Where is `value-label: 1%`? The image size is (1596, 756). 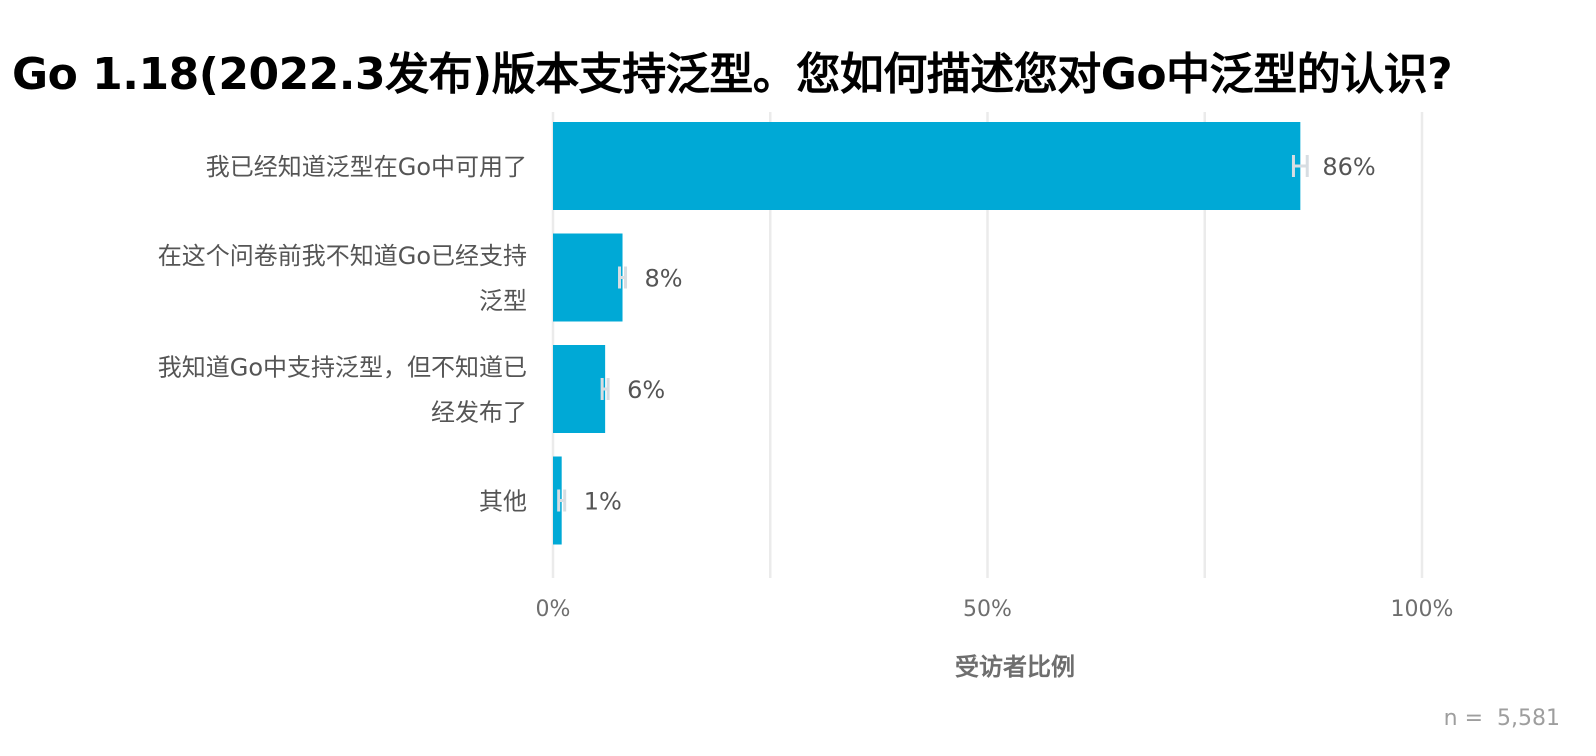 value-label: 1% is located at coordinates (603, 502).